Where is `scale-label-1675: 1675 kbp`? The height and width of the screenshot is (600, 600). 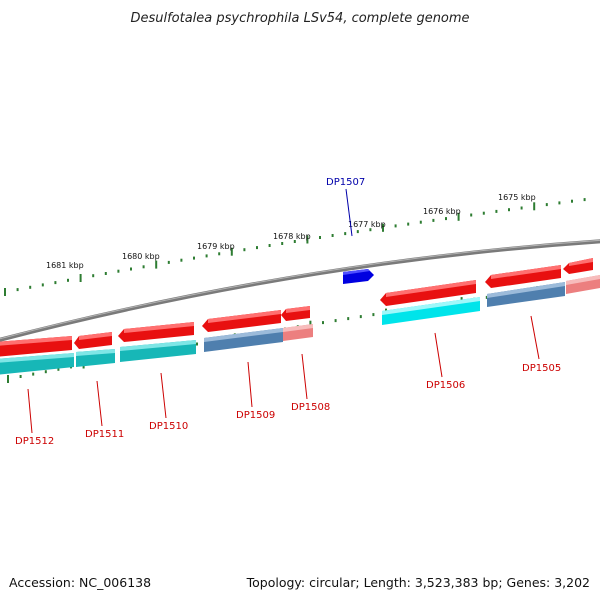
scale-label-1675: 1675 kbp is located at coordinates (517, 197).